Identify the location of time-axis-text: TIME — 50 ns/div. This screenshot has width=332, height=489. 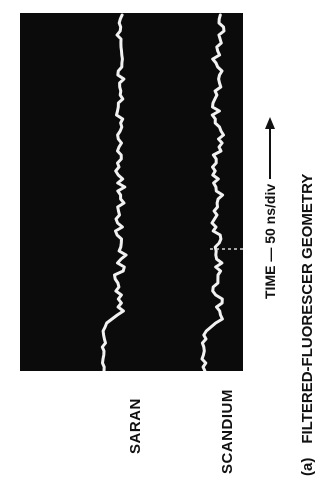
(270, 241).